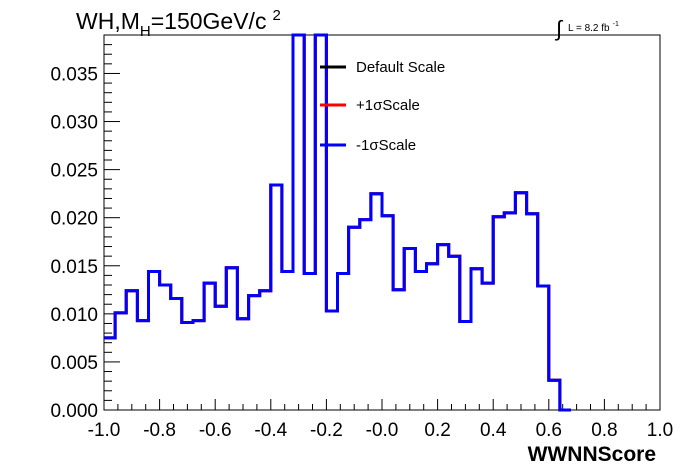 The height and width of the screenshot is (472, 696). What do you see at coordinates (493, 430) in the screenshot?
I see `x-tick-label: 0.4` at bounding box center [493, 430].